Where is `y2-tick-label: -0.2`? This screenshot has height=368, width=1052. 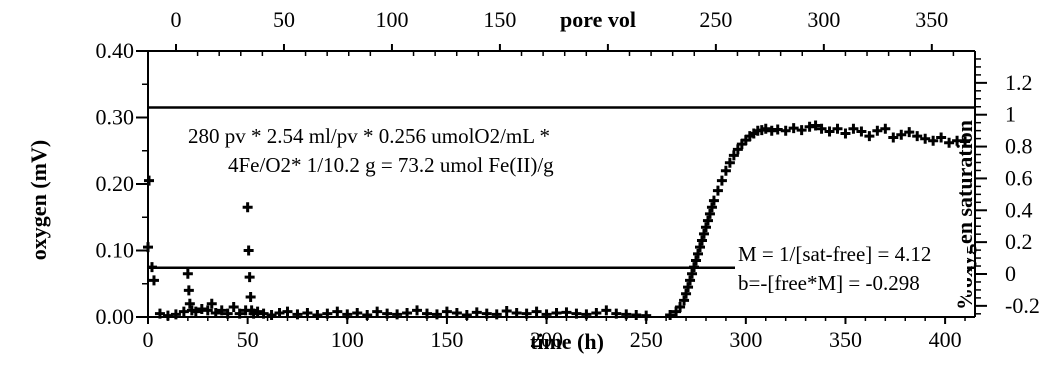
y2-tick-label: -0.2 is located at coordinates (1022, 305).